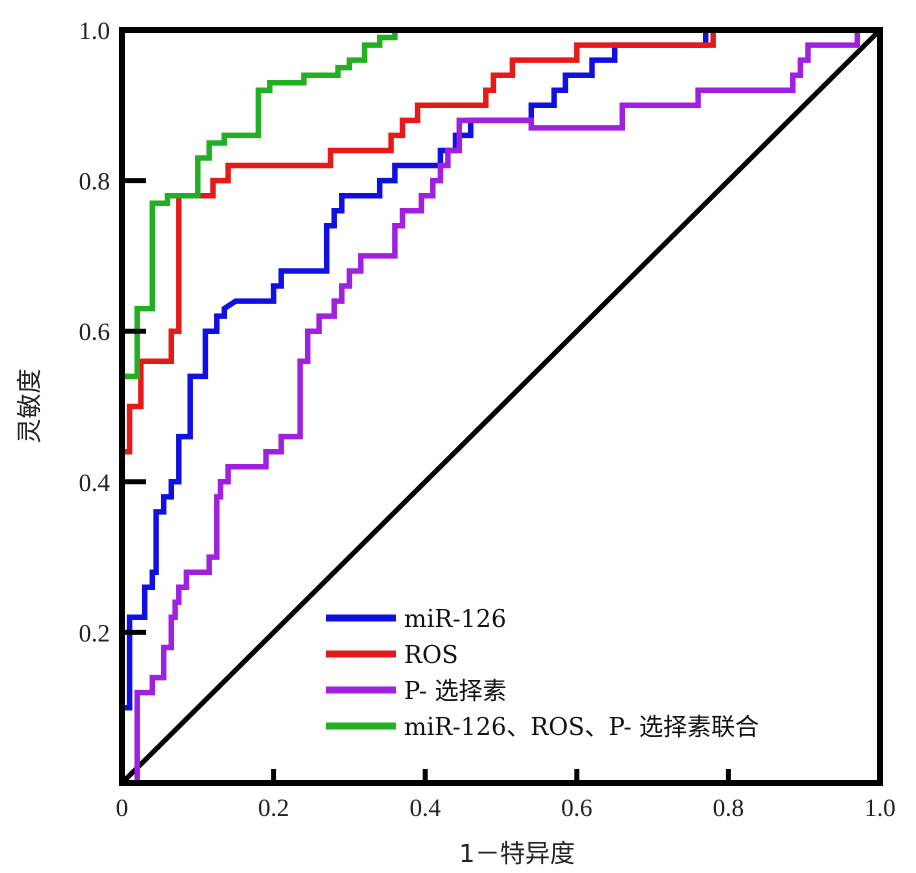 The image size is (916, 873). Describe the element at coordinates (94, 31) in the screenshot. I see `y-tick-label: 1.0` at that location.